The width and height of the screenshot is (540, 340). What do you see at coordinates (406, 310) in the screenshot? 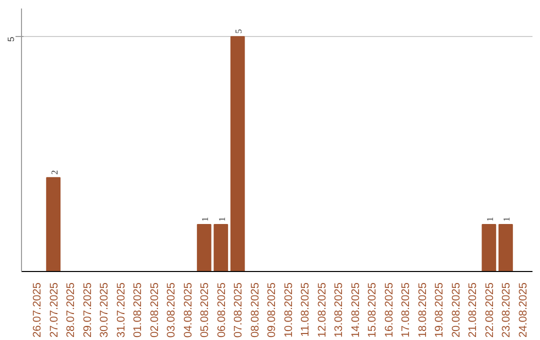
I see `x-tick-label: 17.08.2025` at bounding box center [406, 310].